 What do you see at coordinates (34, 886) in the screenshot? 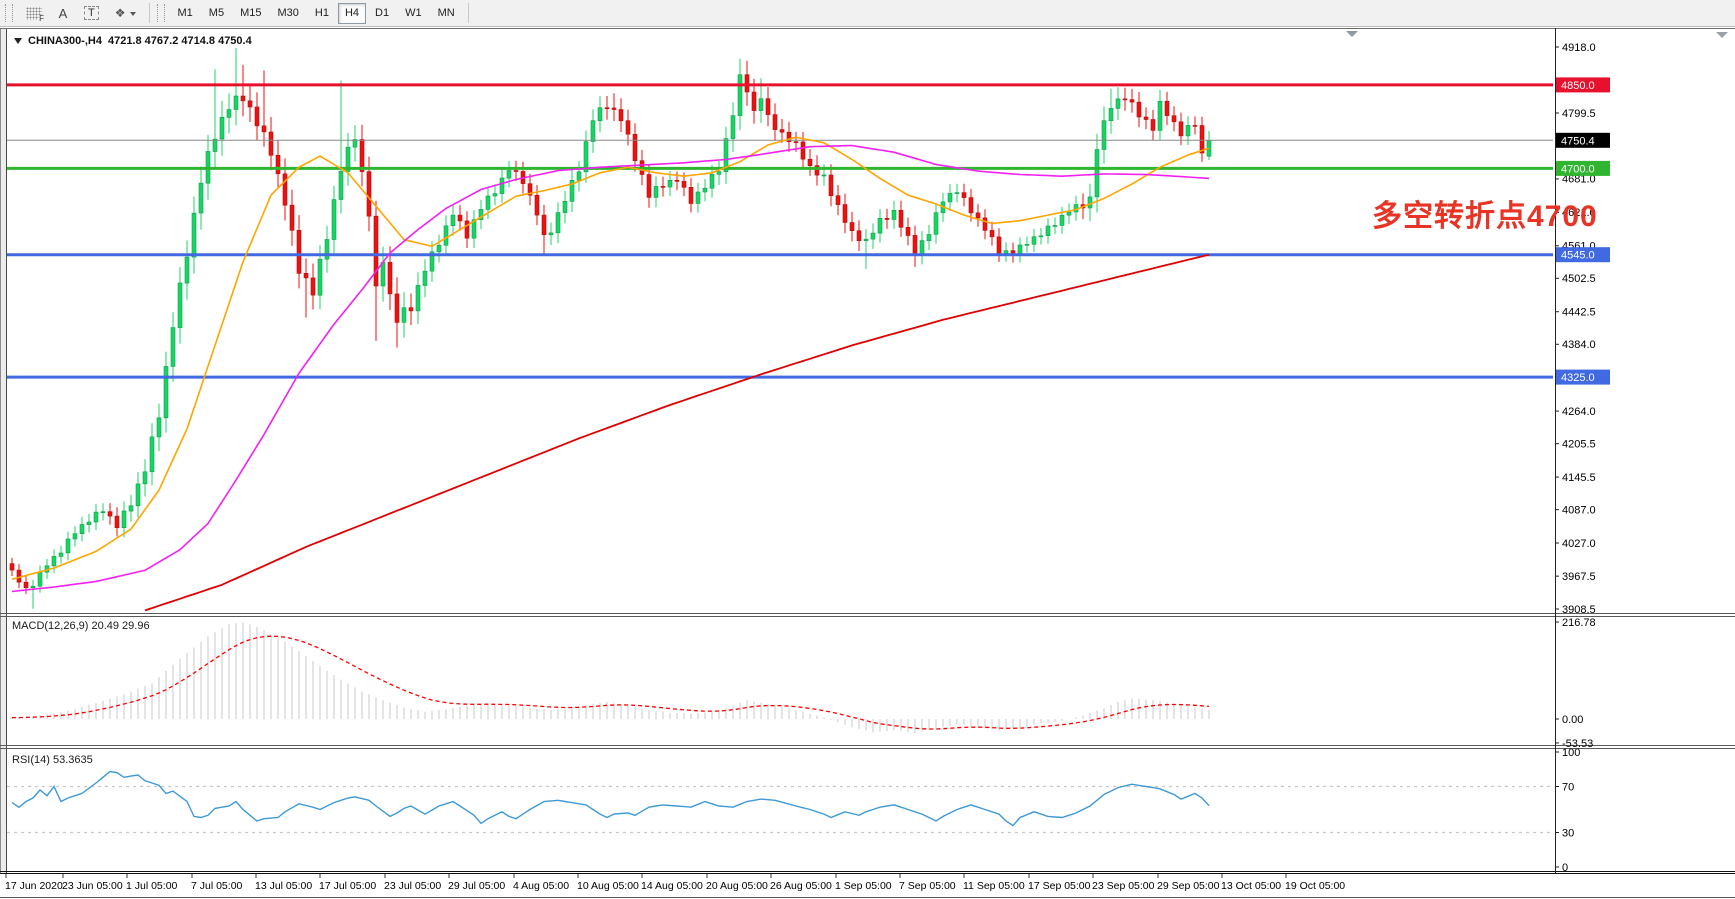
I see `svg-text: 17 Jun 2020` at bounding box center [34, 886].